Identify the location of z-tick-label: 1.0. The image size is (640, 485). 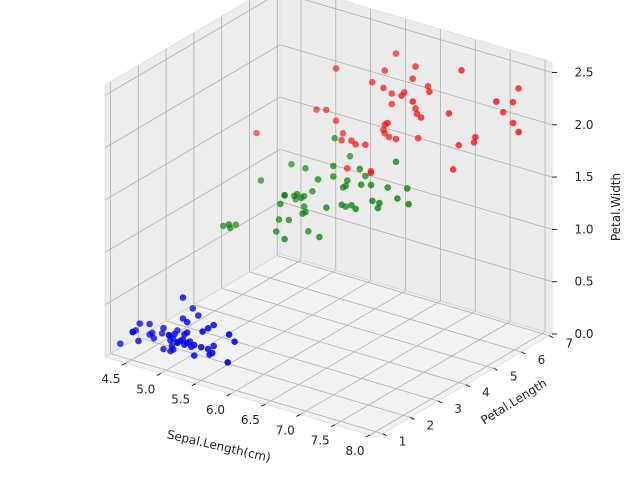
(583, 229).